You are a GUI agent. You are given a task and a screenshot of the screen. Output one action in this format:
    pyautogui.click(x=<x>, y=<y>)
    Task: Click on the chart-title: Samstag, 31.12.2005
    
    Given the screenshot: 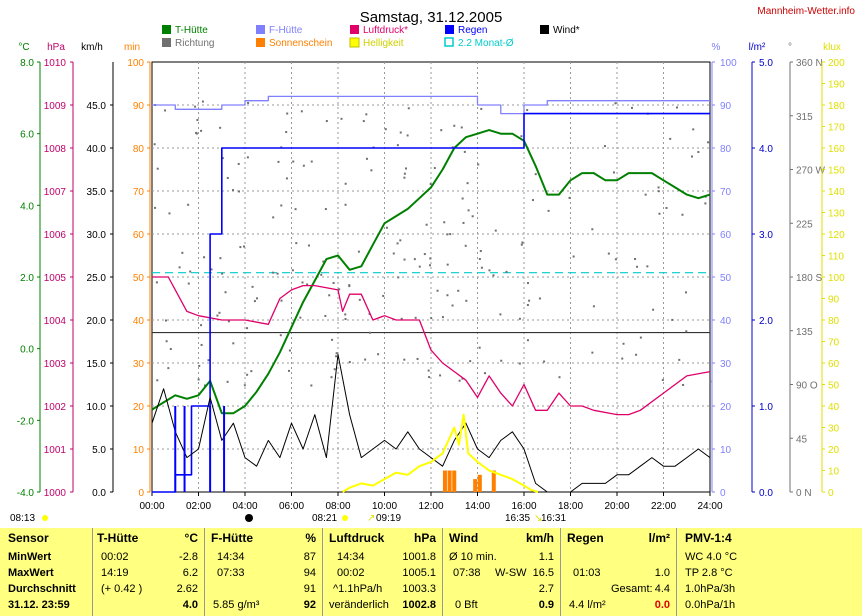 What is the action you would take?
    pyautogui.click(x=431, y=17)
    